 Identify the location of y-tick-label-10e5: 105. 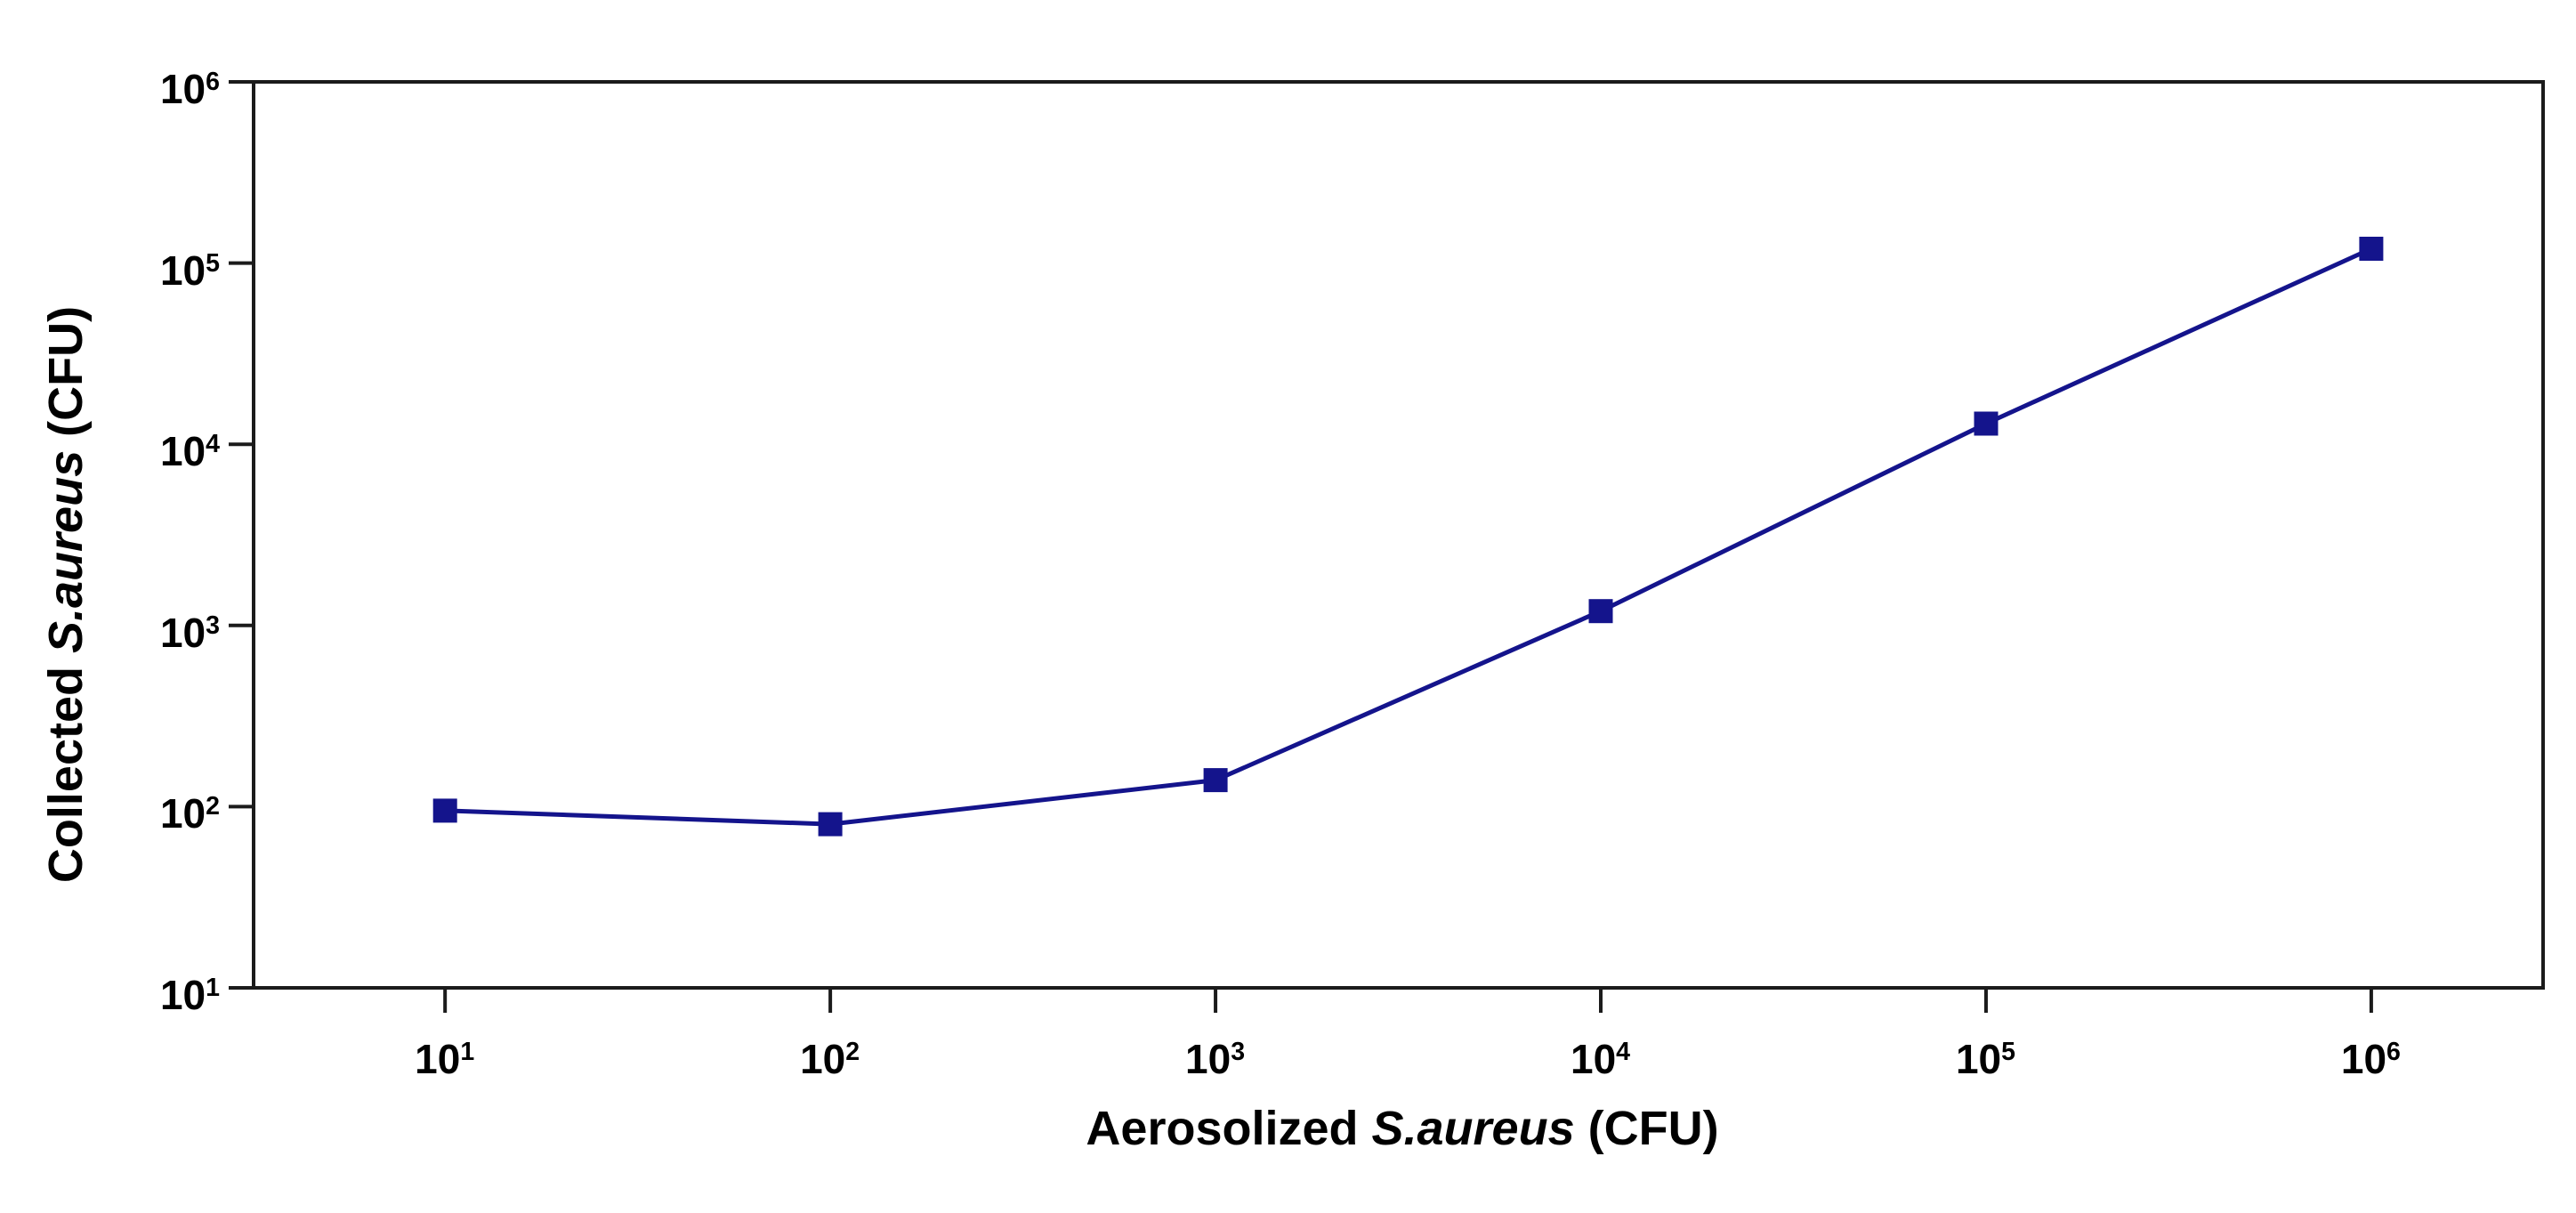
(123, 264).